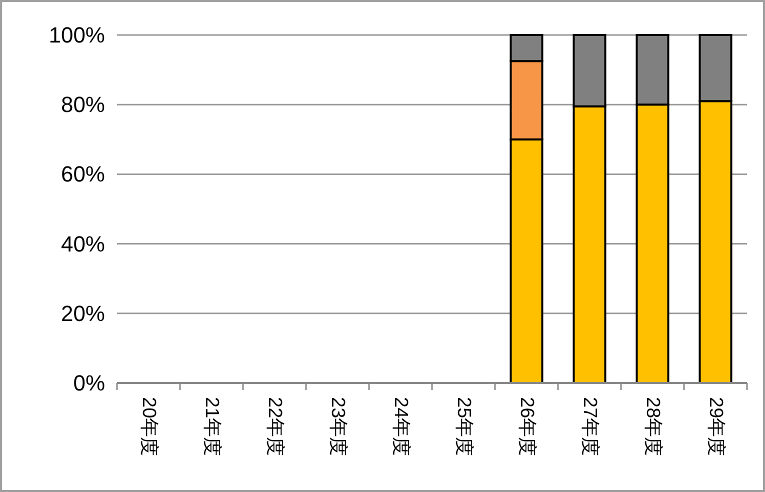 Image resolution: width=765 pixels, height=492 pixels. What do you see at coordinates (464, 426) in the screenshot?
I see `x-tick-label: 25年度` at bounding box center [464, 426].